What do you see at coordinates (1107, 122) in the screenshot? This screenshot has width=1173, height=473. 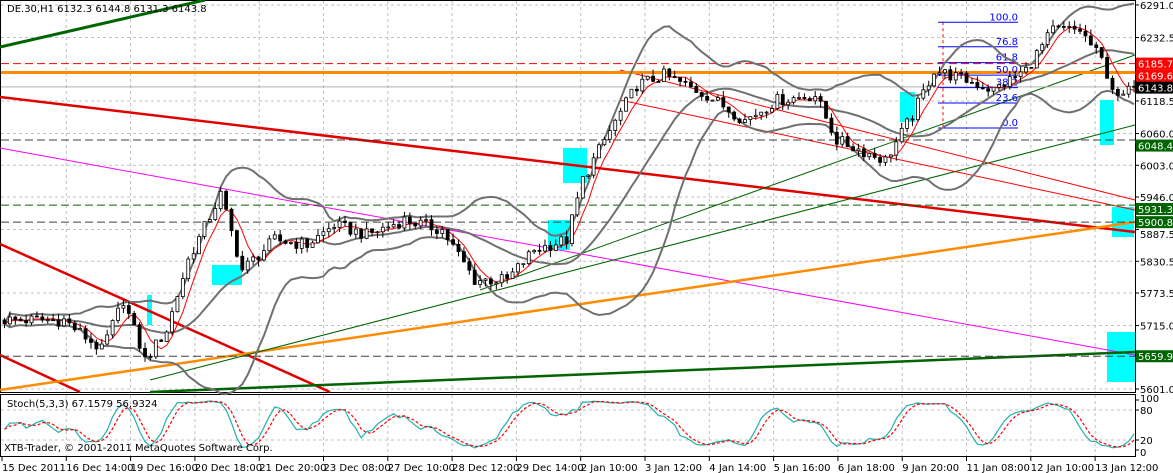 I see `highlight-box` at bounding box center [1107, 122].